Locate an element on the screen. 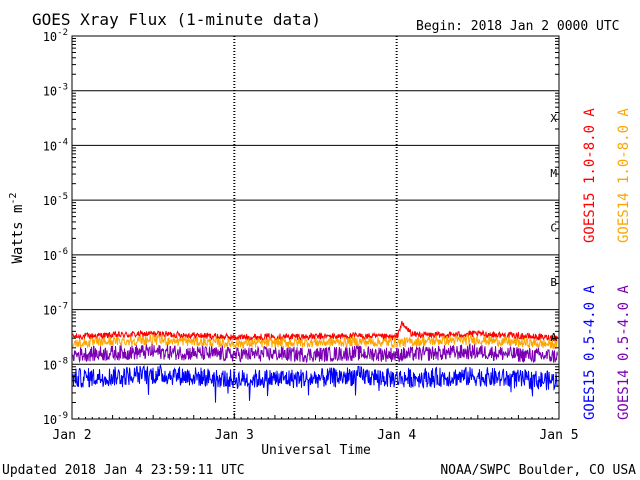  y-tick-label: 10⁻³ is located at coordinates (55, 91).